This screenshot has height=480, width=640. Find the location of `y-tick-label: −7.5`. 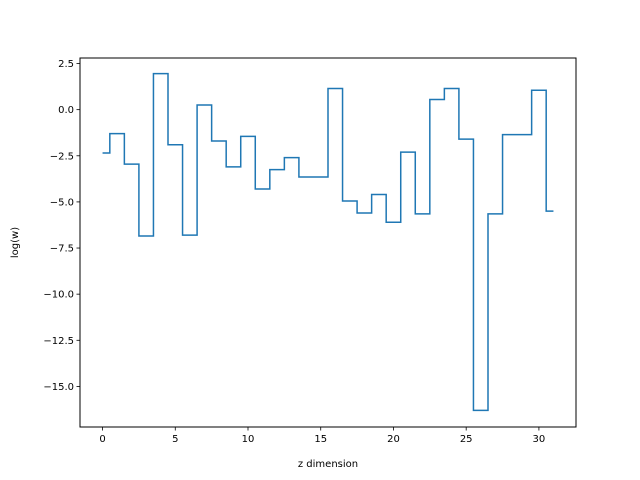

y-tick-label: −7.5 is located at coordinates (62, 249).